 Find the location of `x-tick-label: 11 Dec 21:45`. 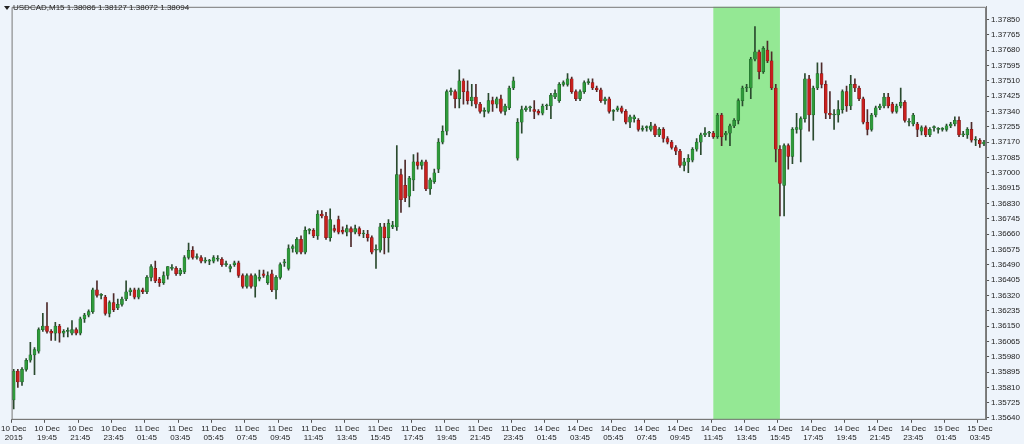

x-tick-label: 11 Dec 21:45 is located at coordinates (480, 433).